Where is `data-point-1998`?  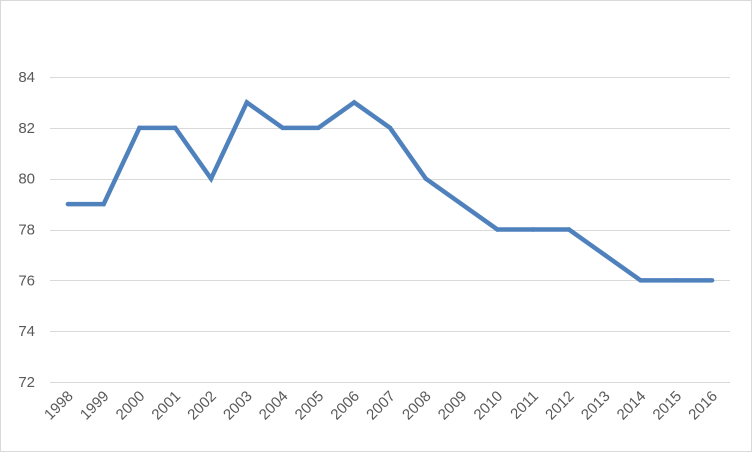 data-point-1998 is located at coordinates (68, 204).